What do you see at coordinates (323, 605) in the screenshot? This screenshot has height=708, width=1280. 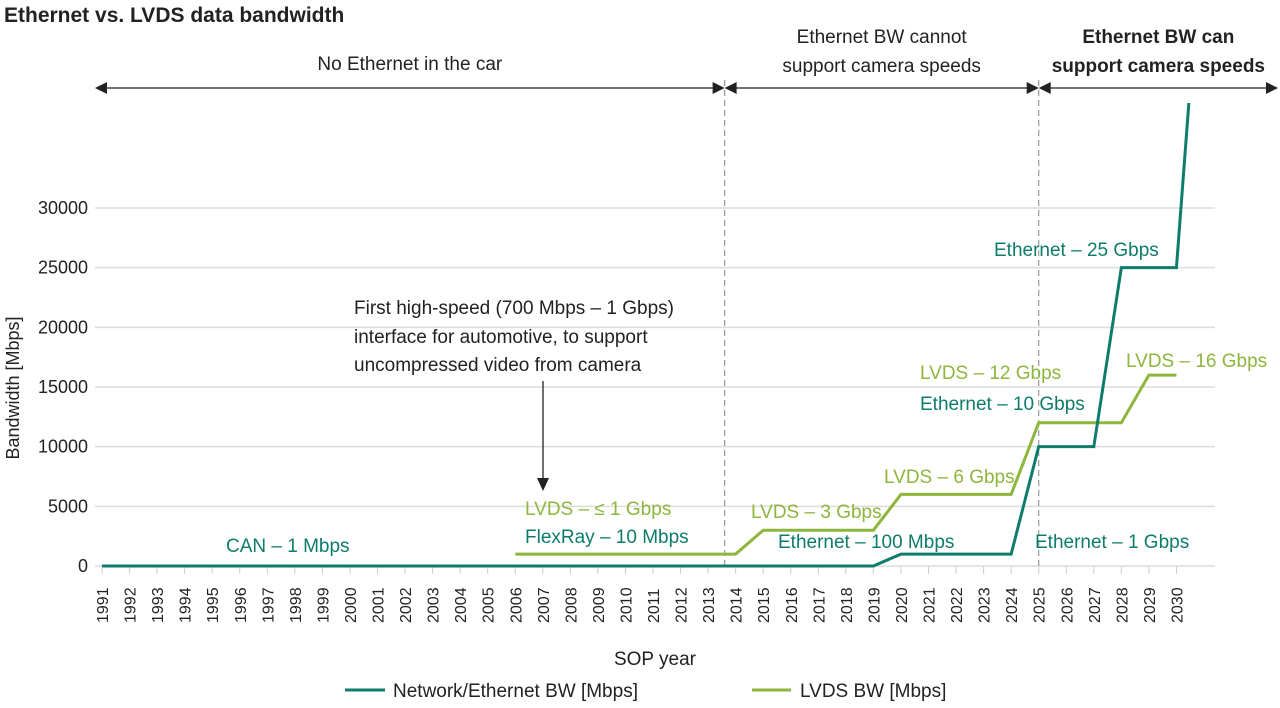 I see `x-tick-label: 1999` at bounding box center [323, 605].